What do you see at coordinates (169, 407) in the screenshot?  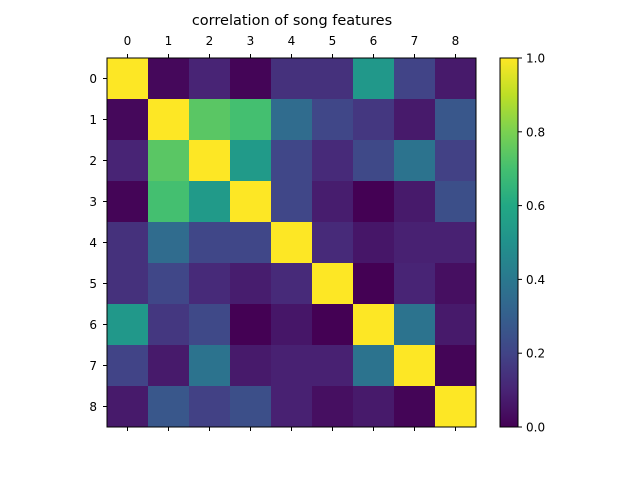 I see `heatmap-cell-r8-c1` at bounding box center [169, 407].